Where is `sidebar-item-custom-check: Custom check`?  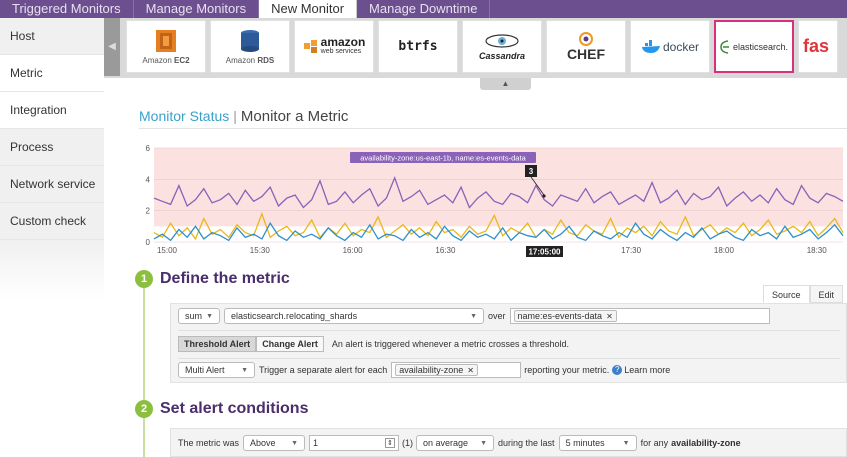 sidebar-item-custom-check: Custom check is located at coordinates (52, 221).